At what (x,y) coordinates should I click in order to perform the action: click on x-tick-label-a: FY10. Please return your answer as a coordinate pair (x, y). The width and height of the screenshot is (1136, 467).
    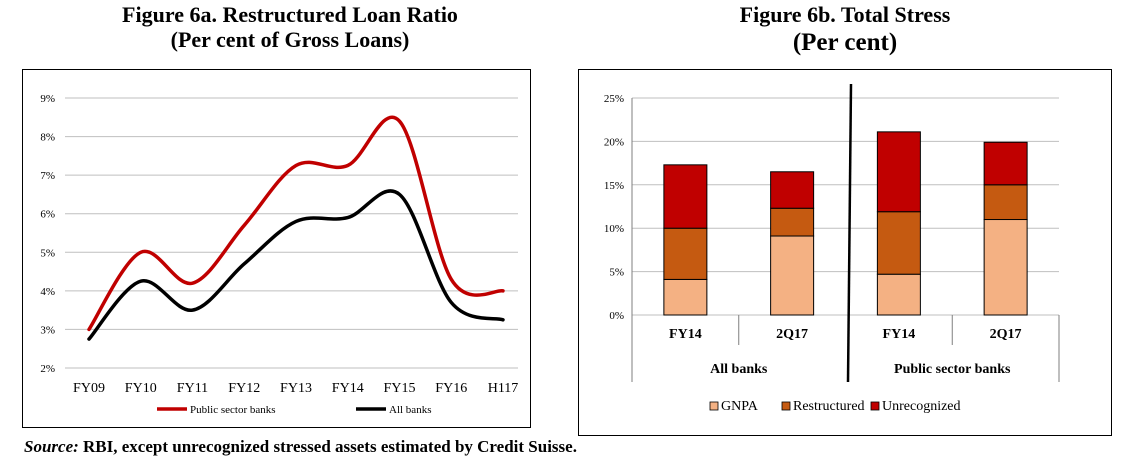
    Looking at the image, I should click on (141, 388).